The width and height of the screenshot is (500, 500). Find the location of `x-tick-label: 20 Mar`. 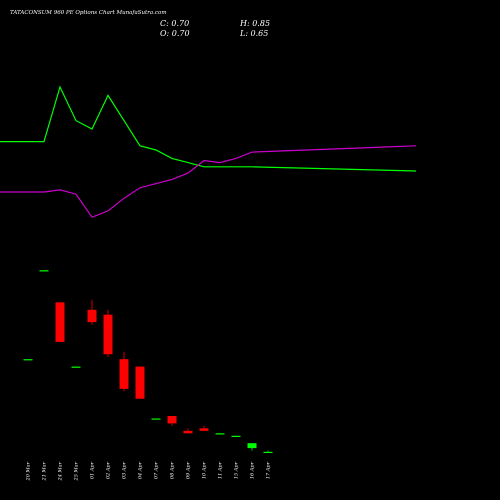

x-tick-label: 20 Mar is located at coordinates (29, 471).